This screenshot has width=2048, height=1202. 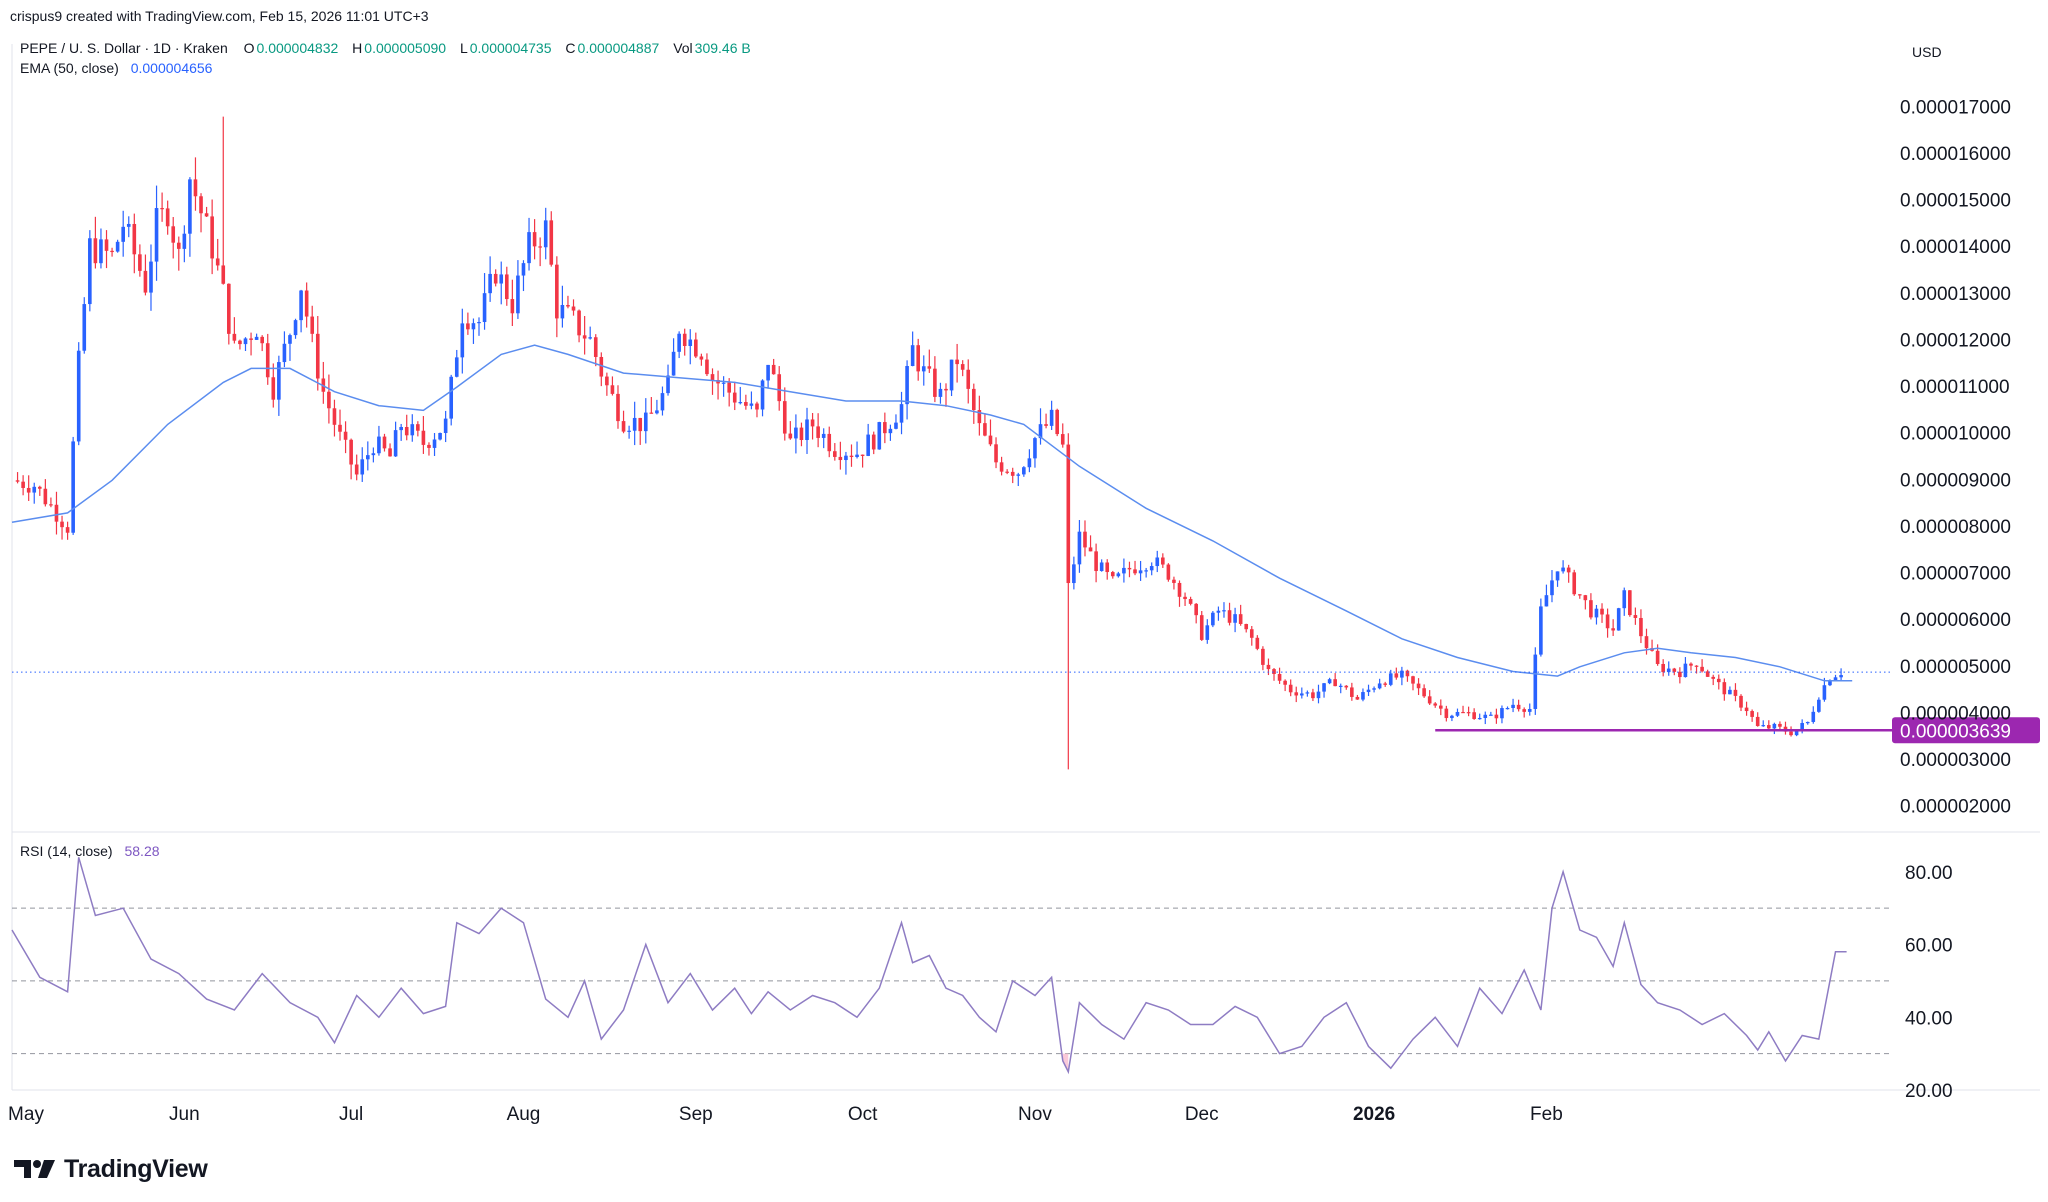 I want to click on open-value: 0.000004832, so click(x=297, y=48).